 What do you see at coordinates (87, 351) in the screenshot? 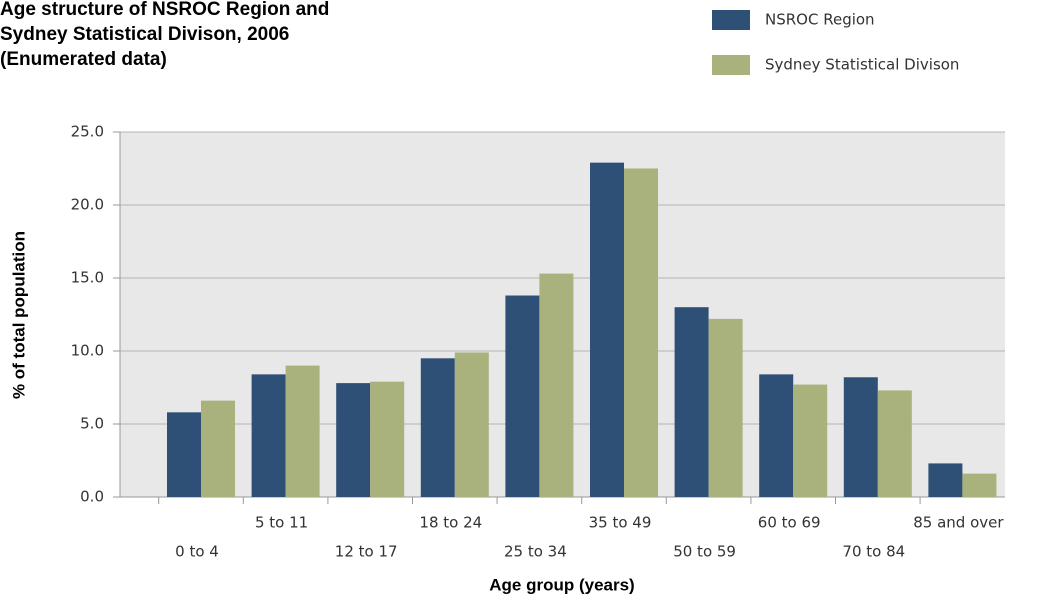
I see `y-tick-label: 10.0` at bounding box center [87, 351].